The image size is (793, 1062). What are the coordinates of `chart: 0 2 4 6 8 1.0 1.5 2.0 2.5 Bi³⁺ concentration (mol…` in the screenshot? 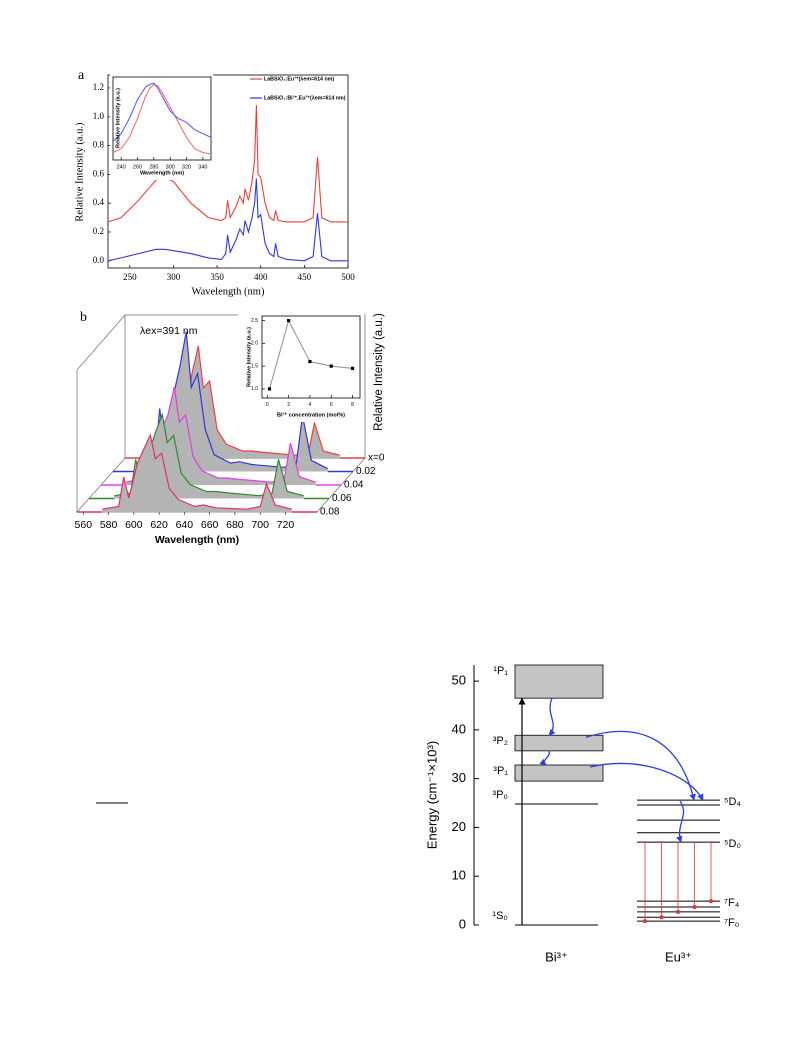 It's located at (301, 366).